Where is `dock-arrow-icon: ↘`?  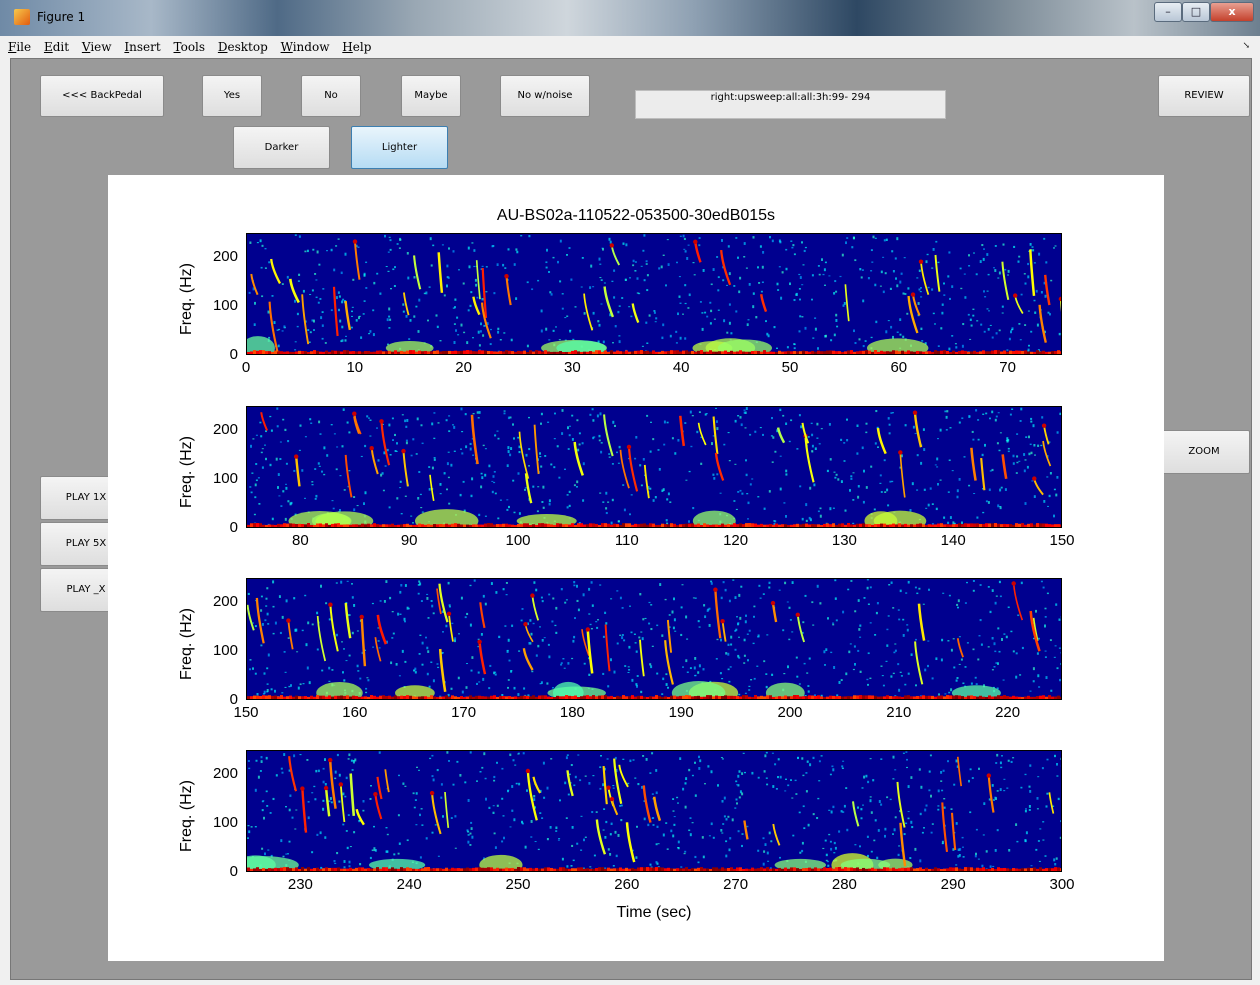
dock-arrow-icon: ↘ is located at coordinates (1246, 46).